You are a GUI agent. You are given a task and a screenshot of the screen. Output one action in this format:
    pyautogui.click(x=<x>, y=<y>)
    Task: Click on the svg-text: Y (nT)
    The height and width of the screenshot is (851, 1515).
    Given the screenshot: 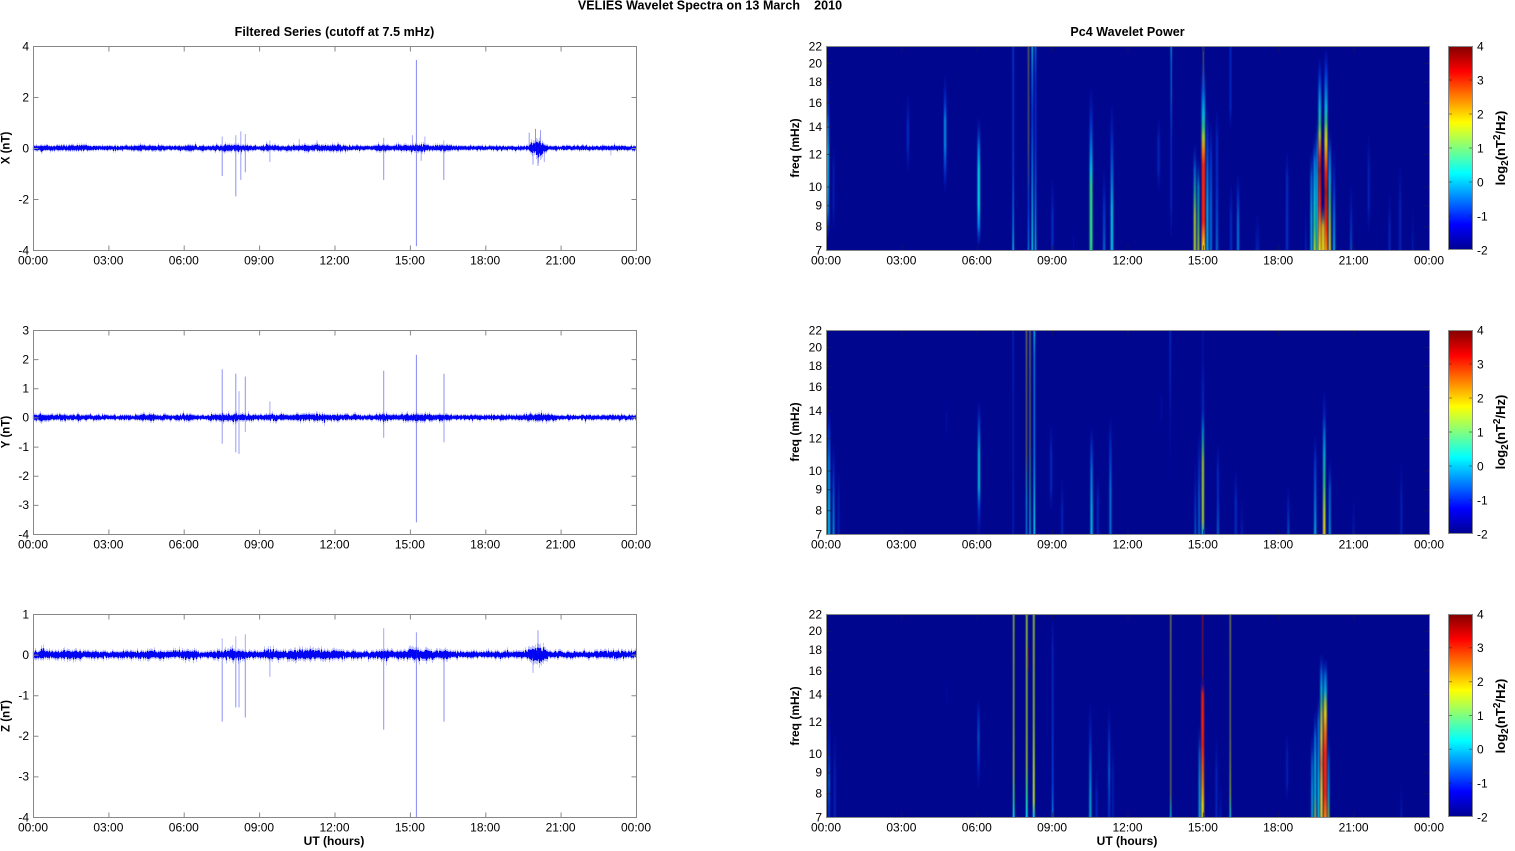 What is the action you would take?
    pyautogui.click(x=7, y=432)
    